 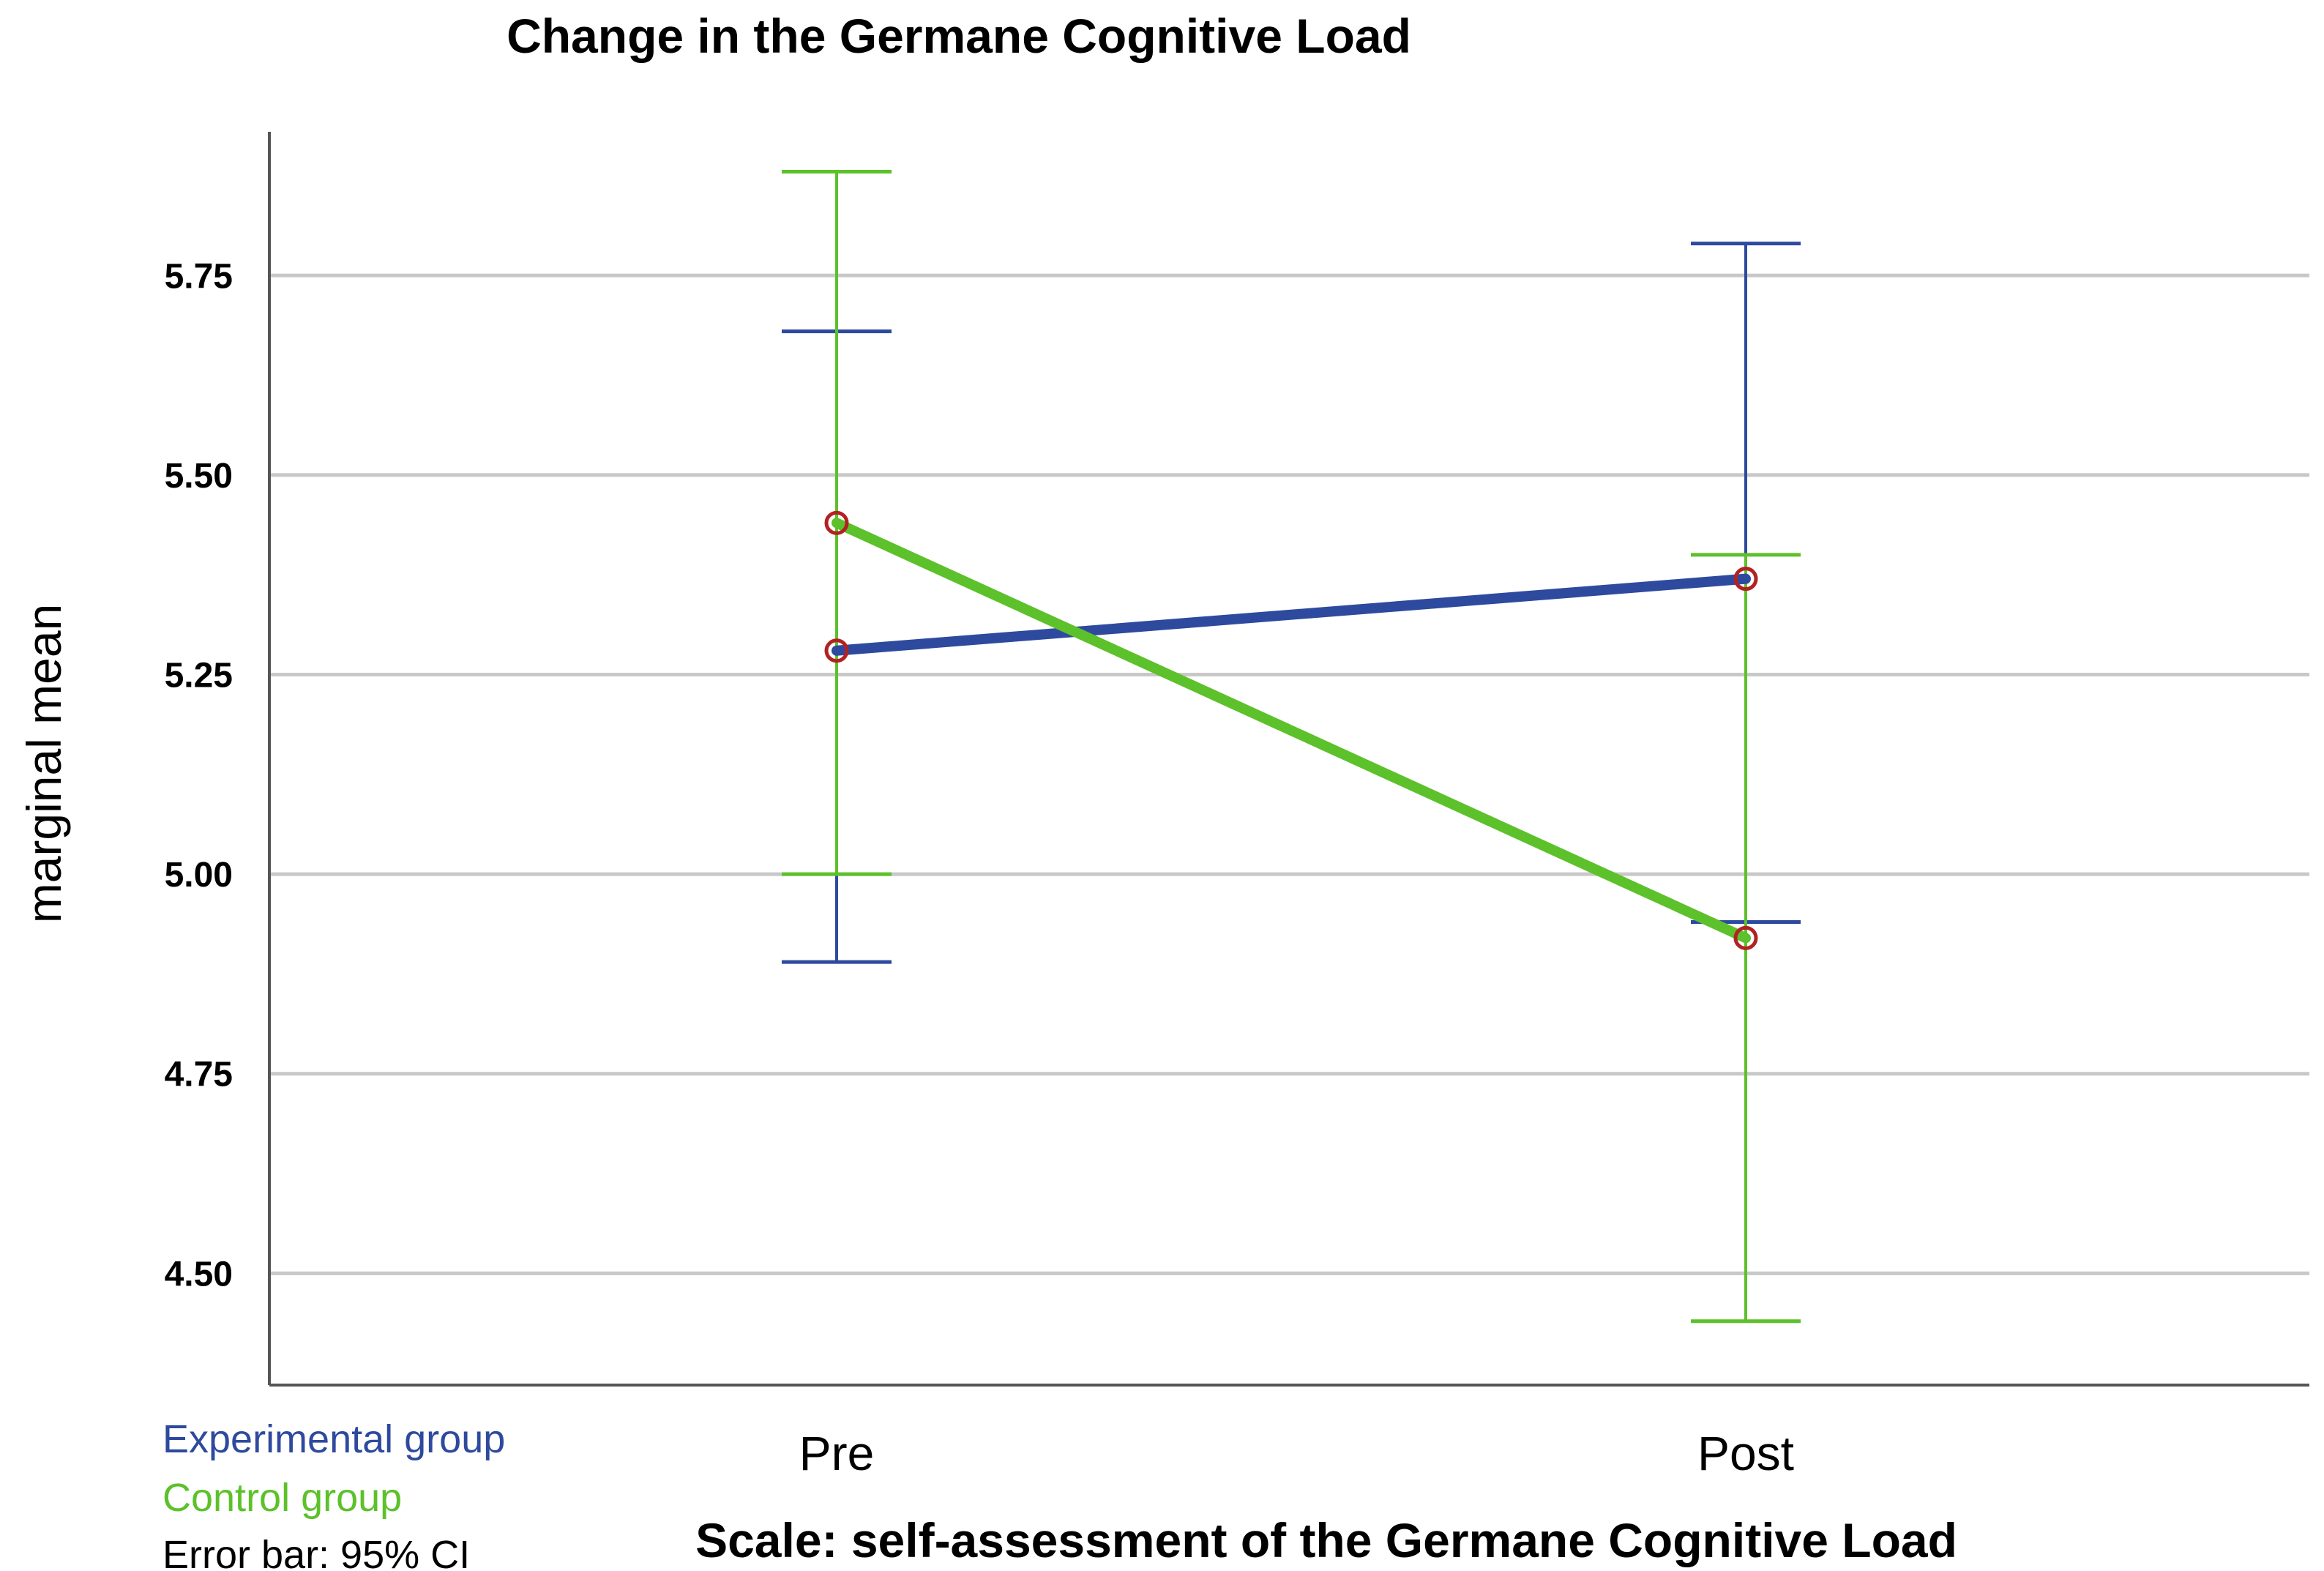 I want to click on data-points, so click(x=1291, y=730).